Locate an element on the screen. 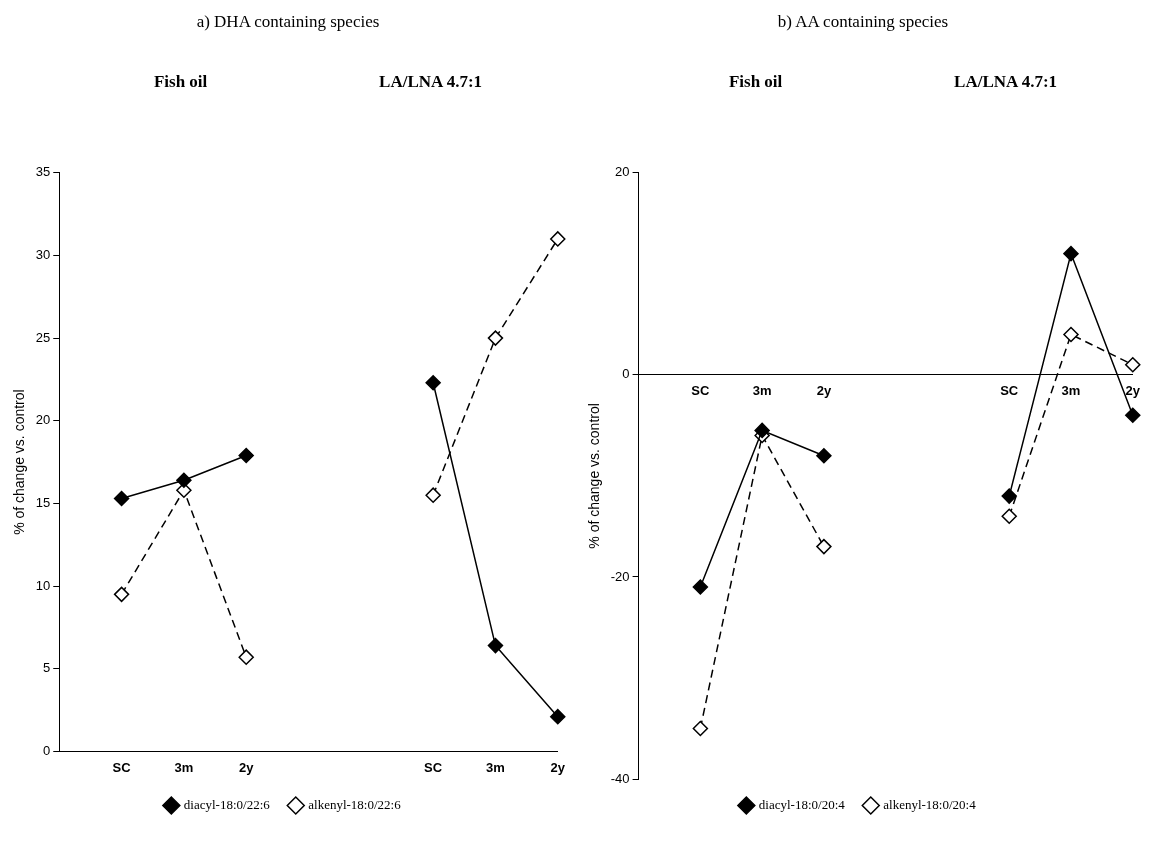  legend-label: diacyl-18:0/20:4 is located at coordinates (802, 804).